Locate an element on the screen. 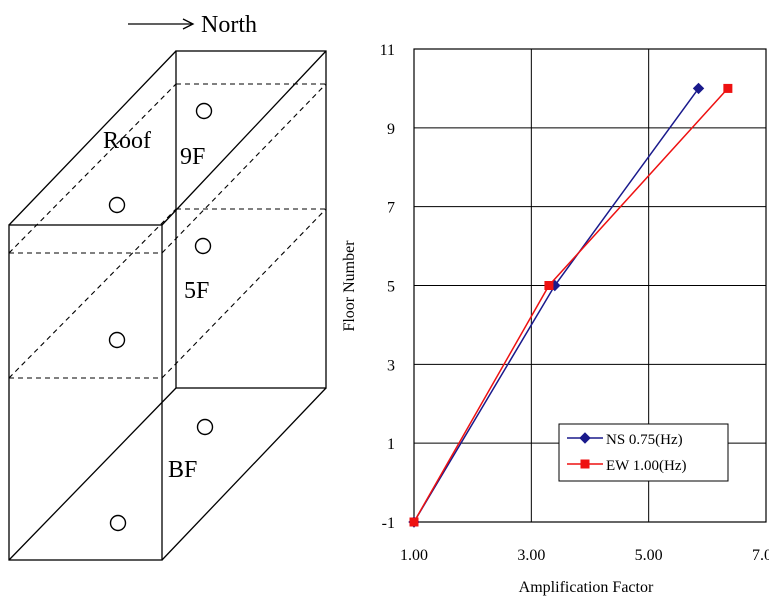  y-tick-label: 11 is located at coordinates (387, 50).